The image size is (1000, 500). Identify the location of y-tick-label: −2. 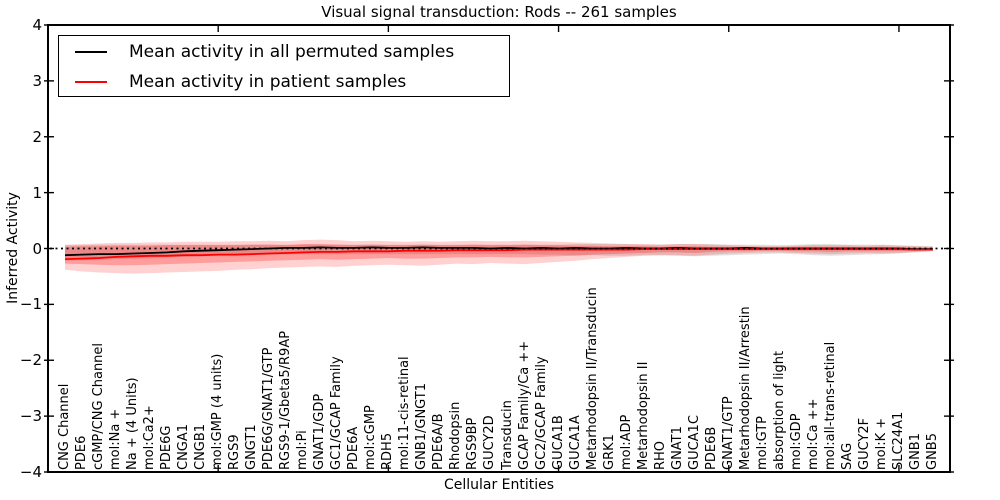
(30, 360).